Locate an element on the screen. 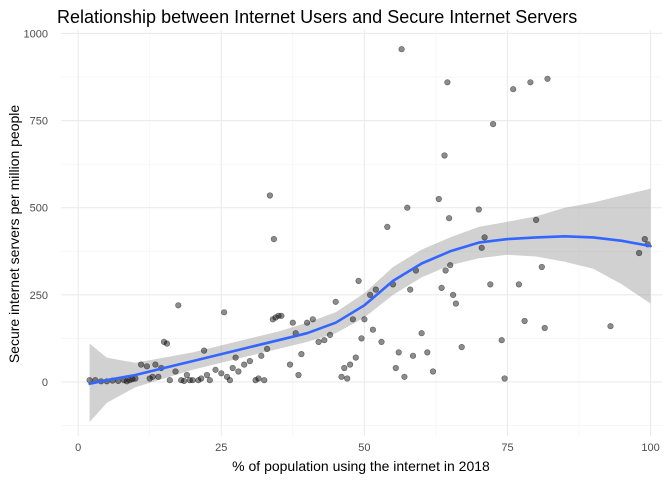 The image size is (672, 480). x-tick-label: 100 is located at coordinates (650, 448).